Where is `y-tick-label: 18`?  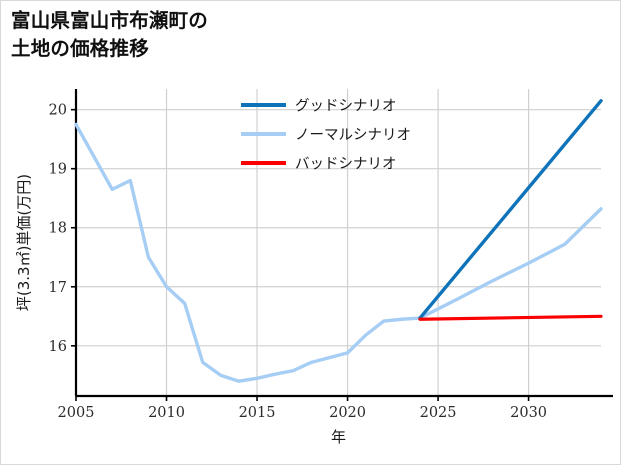 y-tick-label: 18 is located at coordinates (58, 229).